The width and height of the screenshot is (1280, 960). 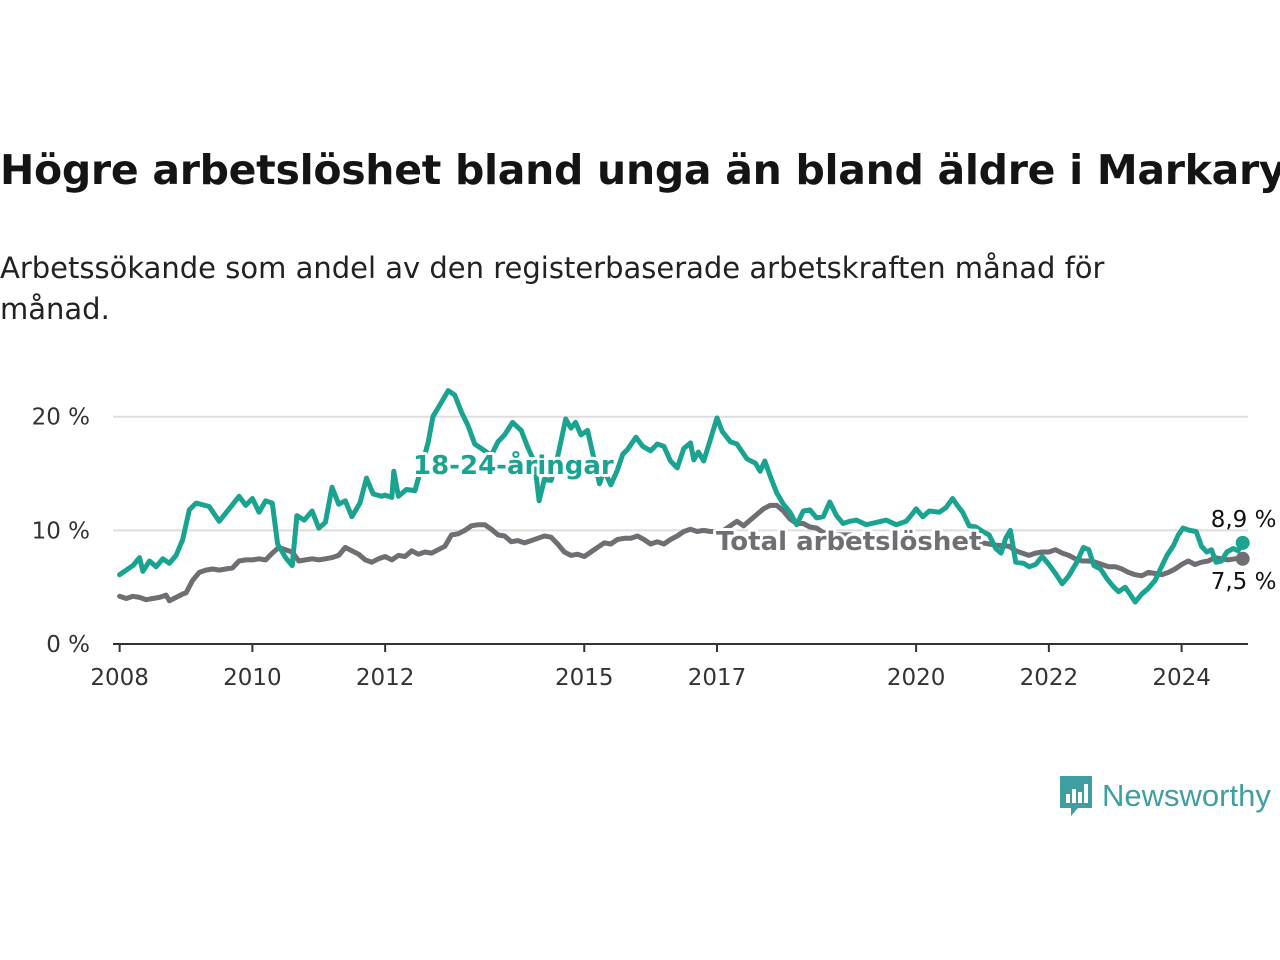 I want to click on x-tick-label: 2017, so click(x=717, y=678).